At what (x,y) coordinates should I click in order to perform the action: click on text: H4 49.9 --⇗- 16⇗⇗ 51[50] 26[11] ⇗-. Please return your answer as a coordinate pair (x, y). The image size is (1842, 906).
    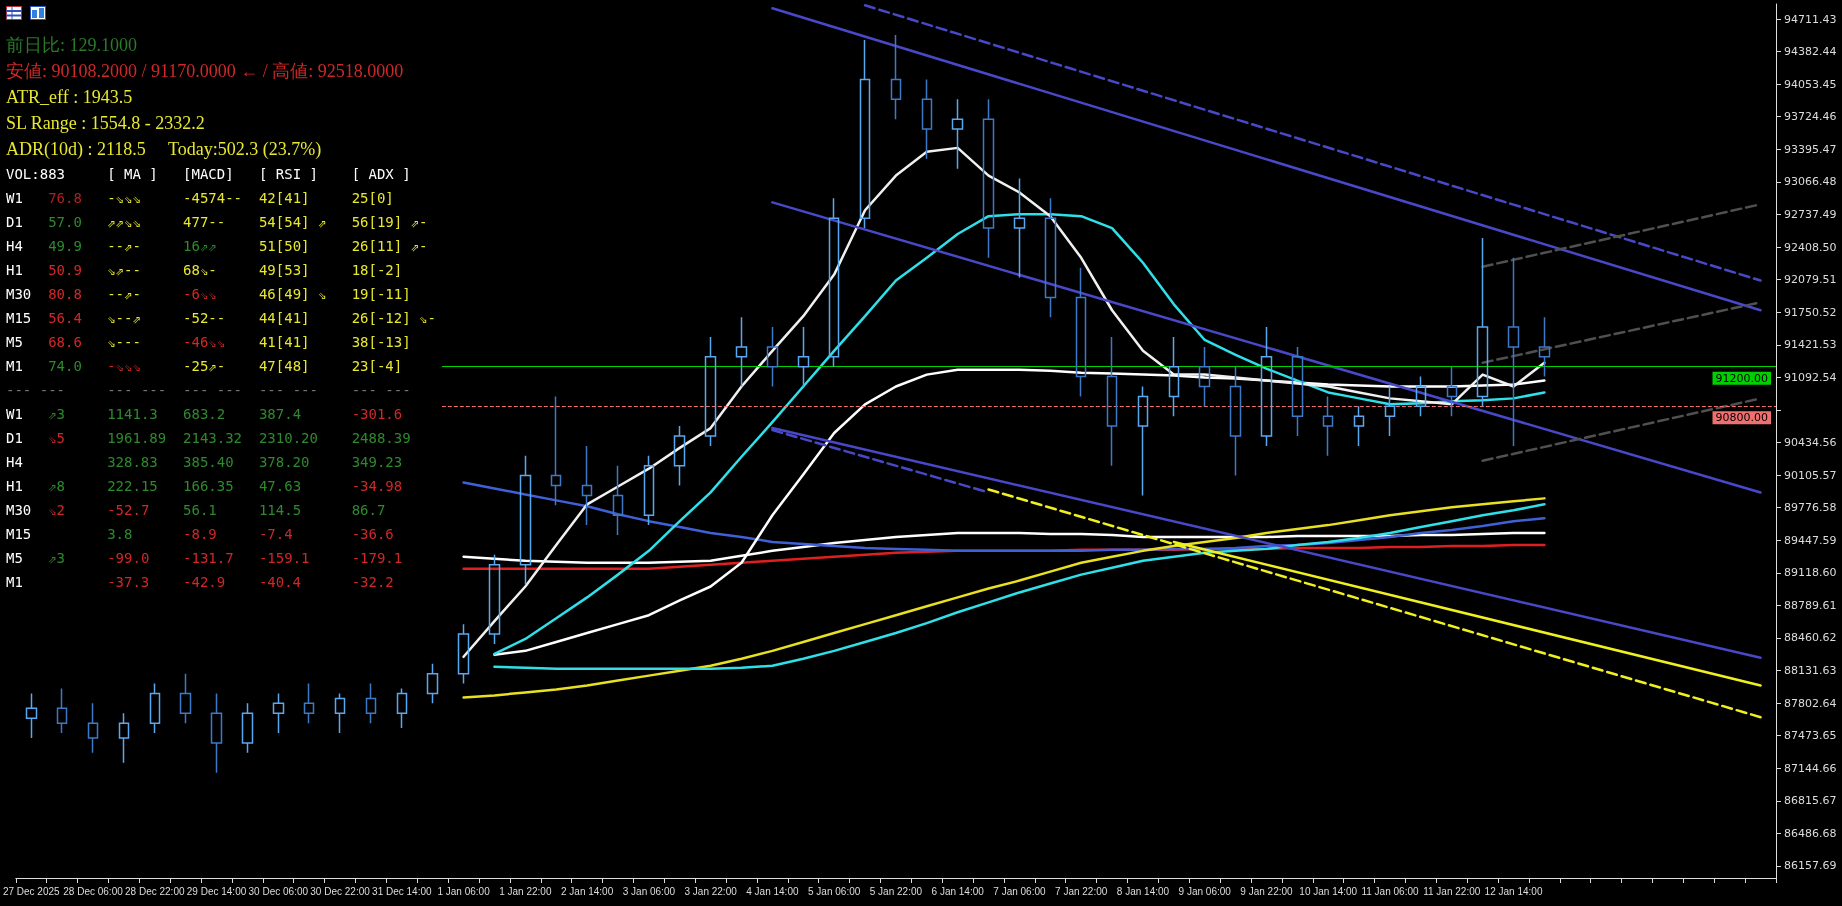
    Looking at the image, I should click on (217, 246).